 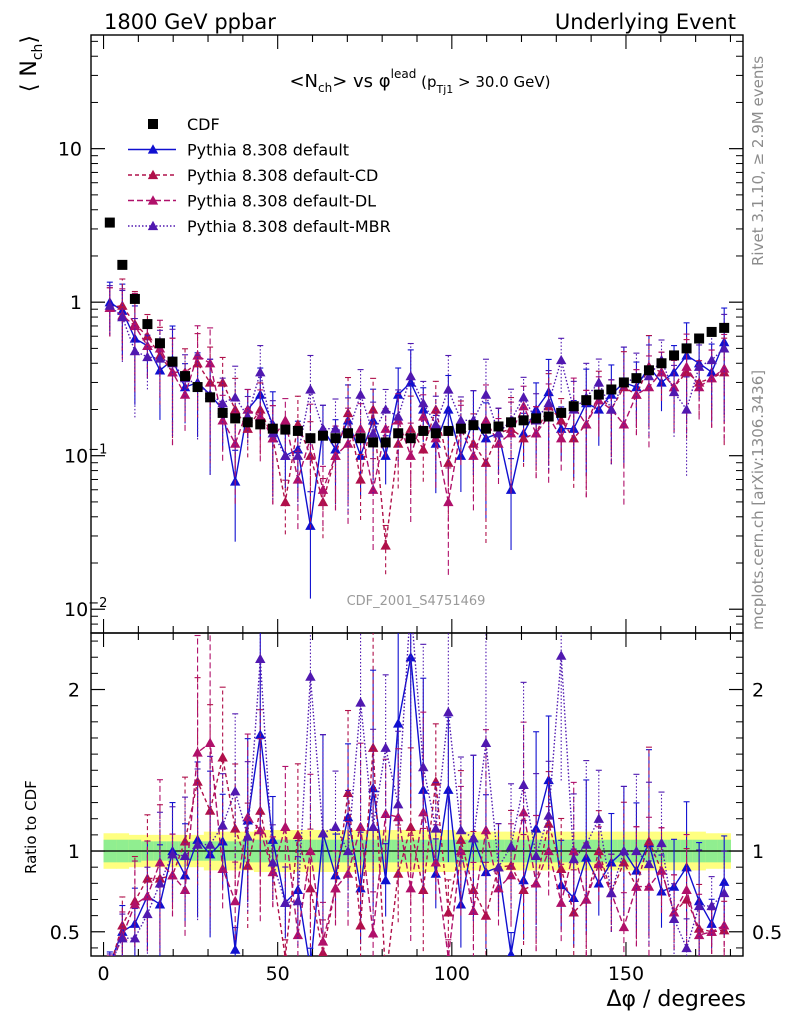 I want to click on legend-marker-default, so click(x=153, y=149).